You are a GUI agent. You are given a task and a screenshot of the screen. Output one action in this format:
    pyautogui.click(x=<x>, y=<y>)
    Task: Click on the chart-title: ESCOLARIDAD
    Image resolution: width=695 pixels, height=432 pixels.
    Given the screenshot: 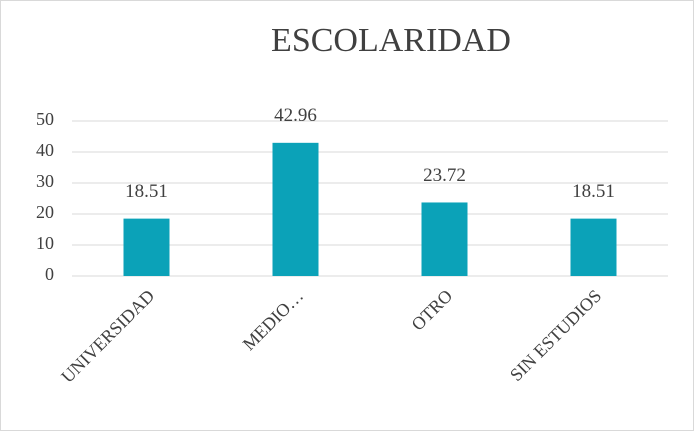 What is the action you would take?
    pyautogui.click(x=391, y=40)
    